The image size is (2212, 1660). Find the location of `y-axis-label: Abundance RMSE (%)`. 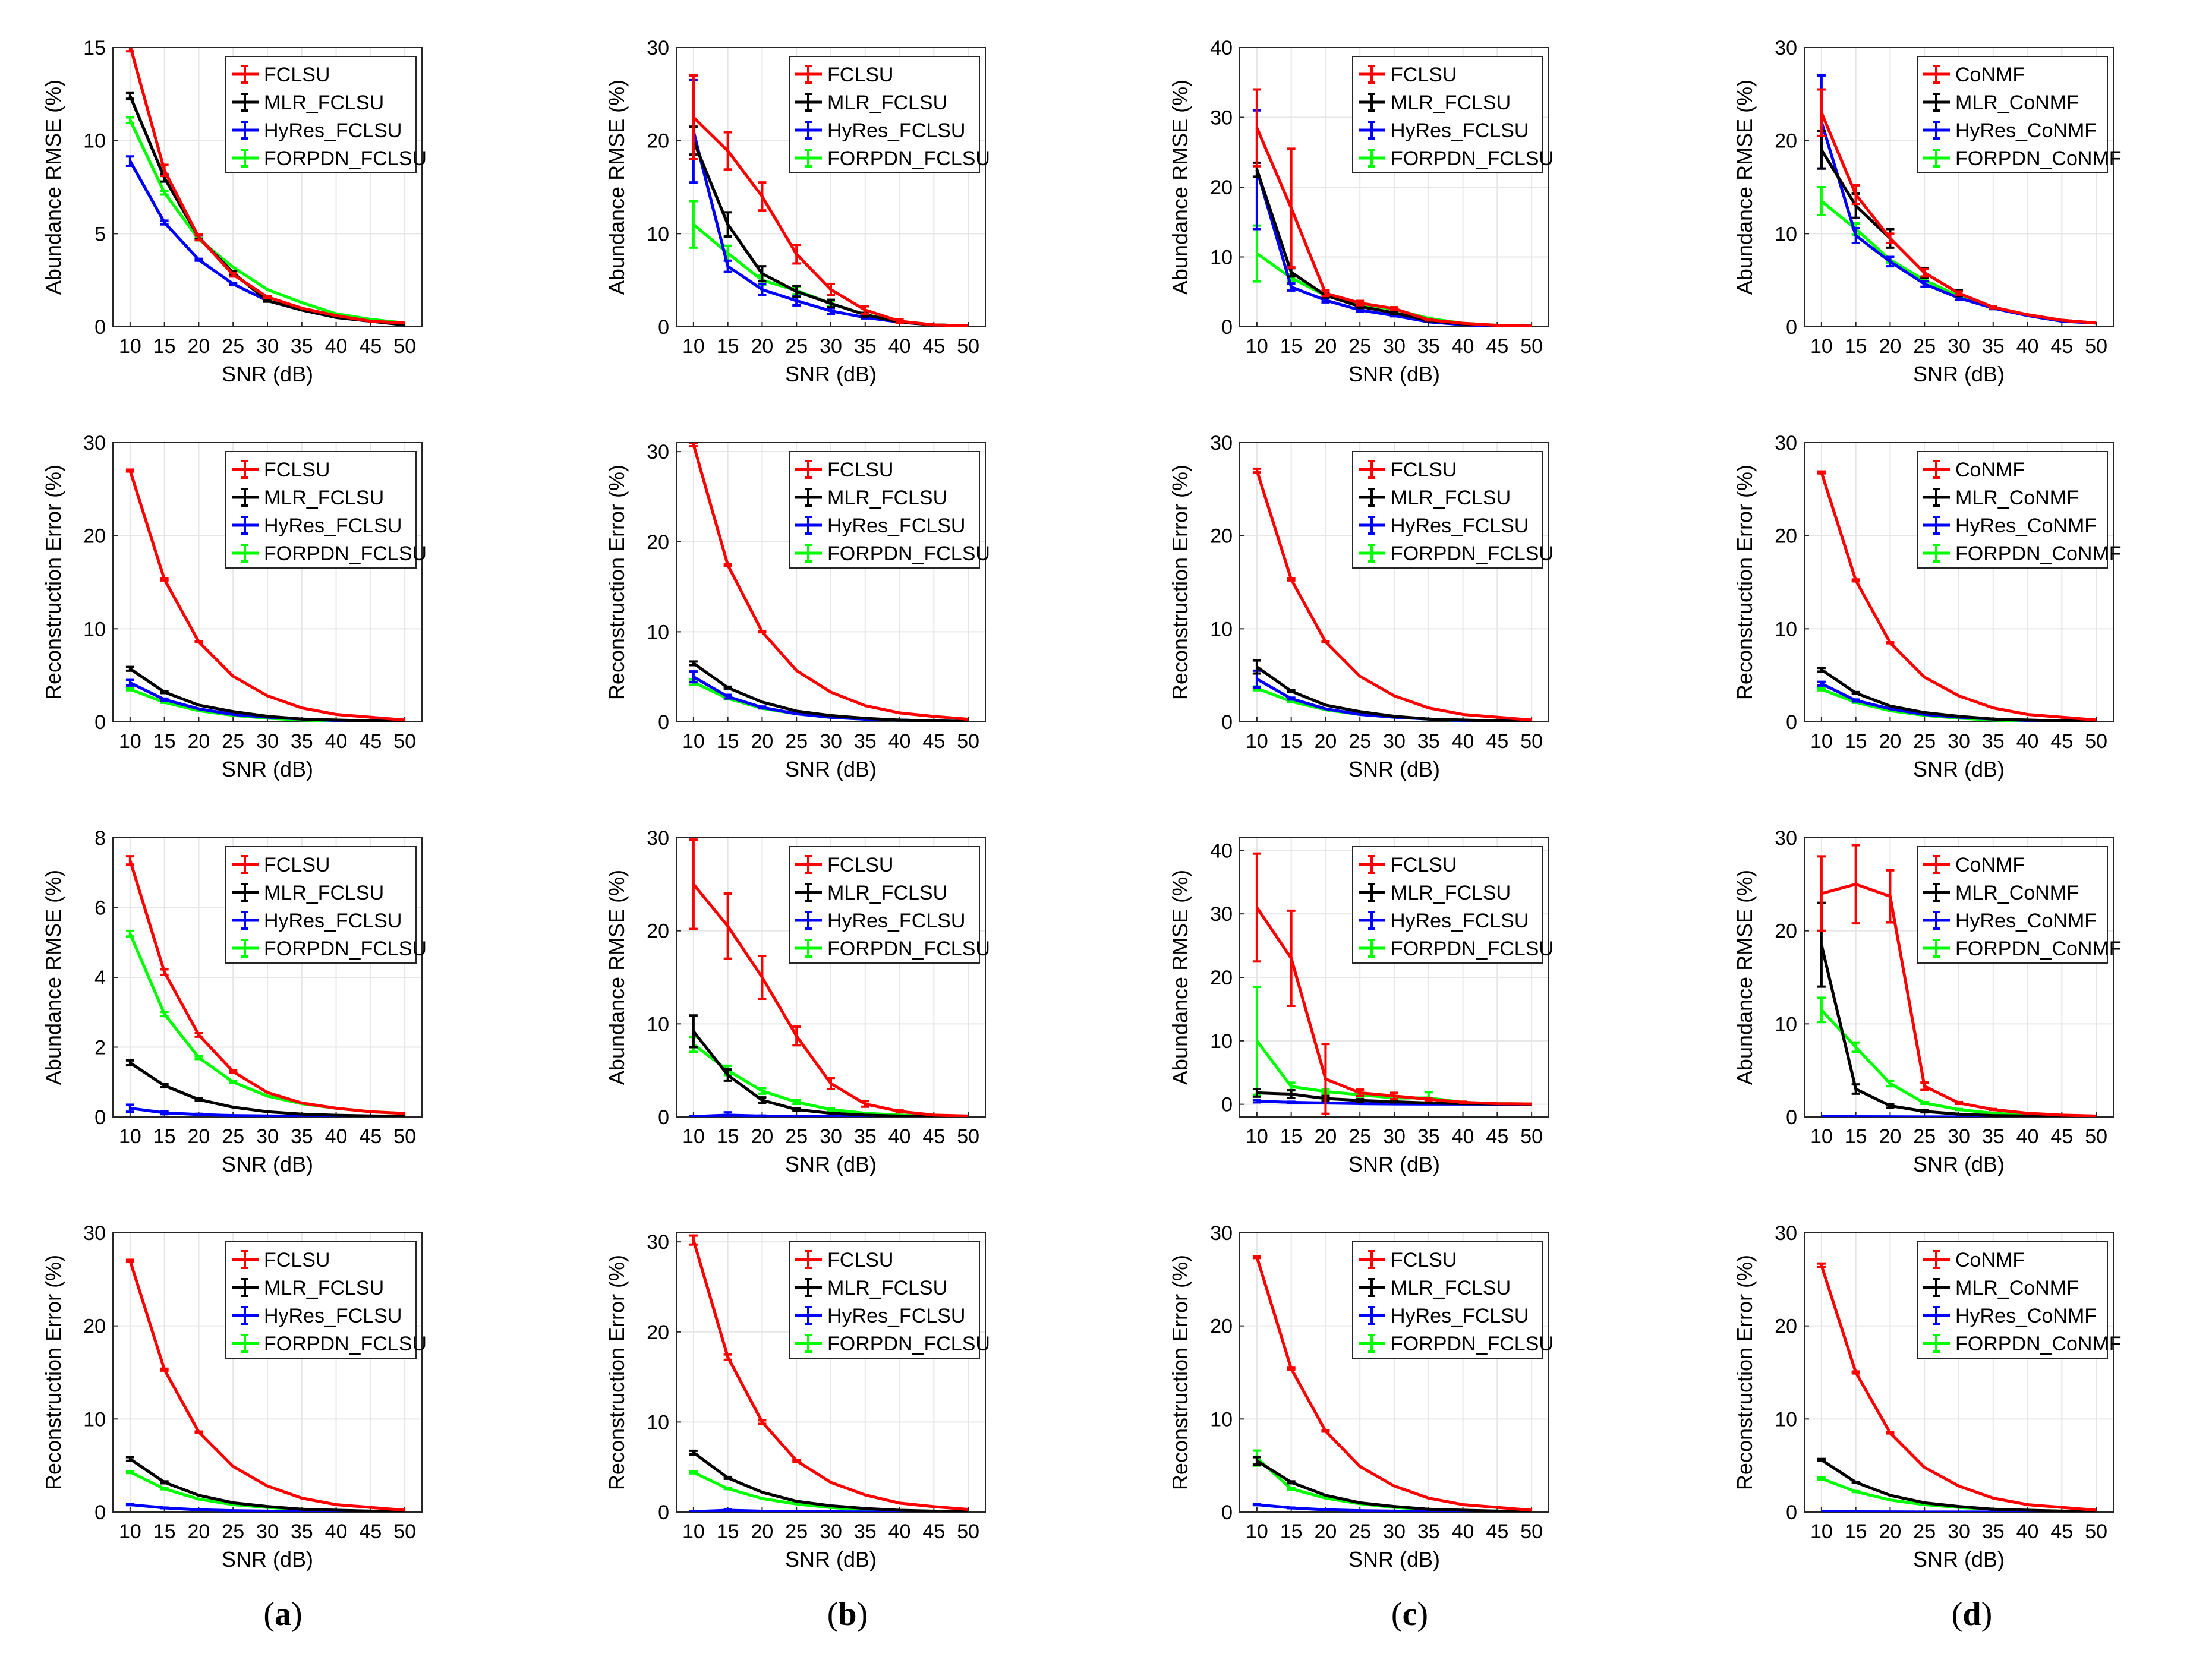

y-axis-label: Abundance RMSE (%) is located at coordinates (617, 977).